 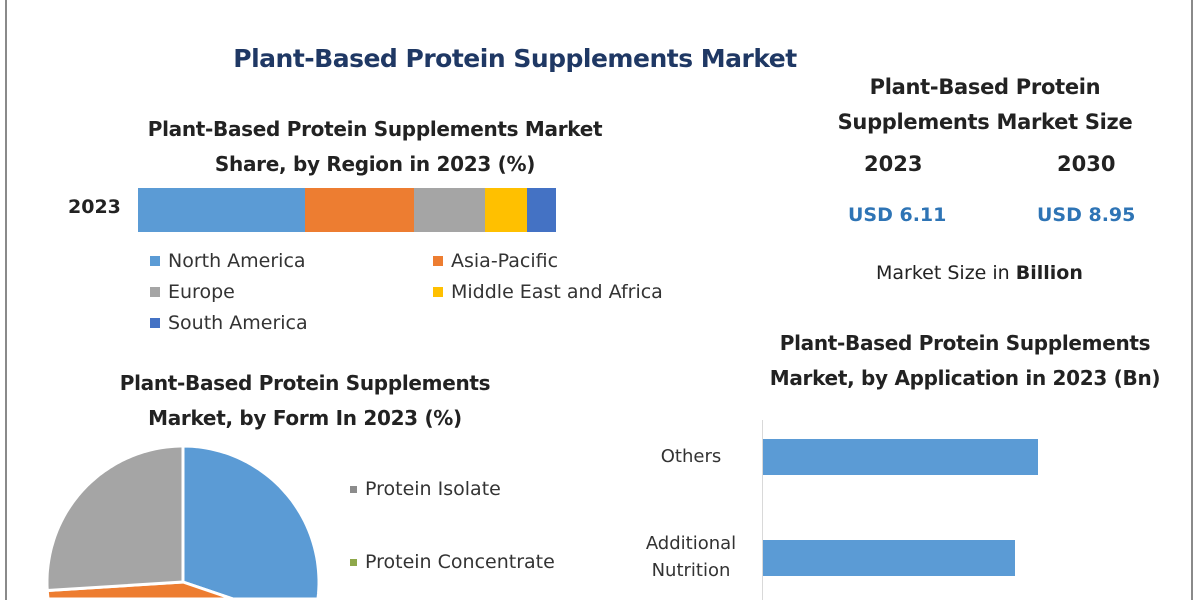 What do you see at coordinates (375, 129) in the screenshot?
I see `region-title-line1: Plant-Based Protein Supplements Market` at bounding box center [375, 129].